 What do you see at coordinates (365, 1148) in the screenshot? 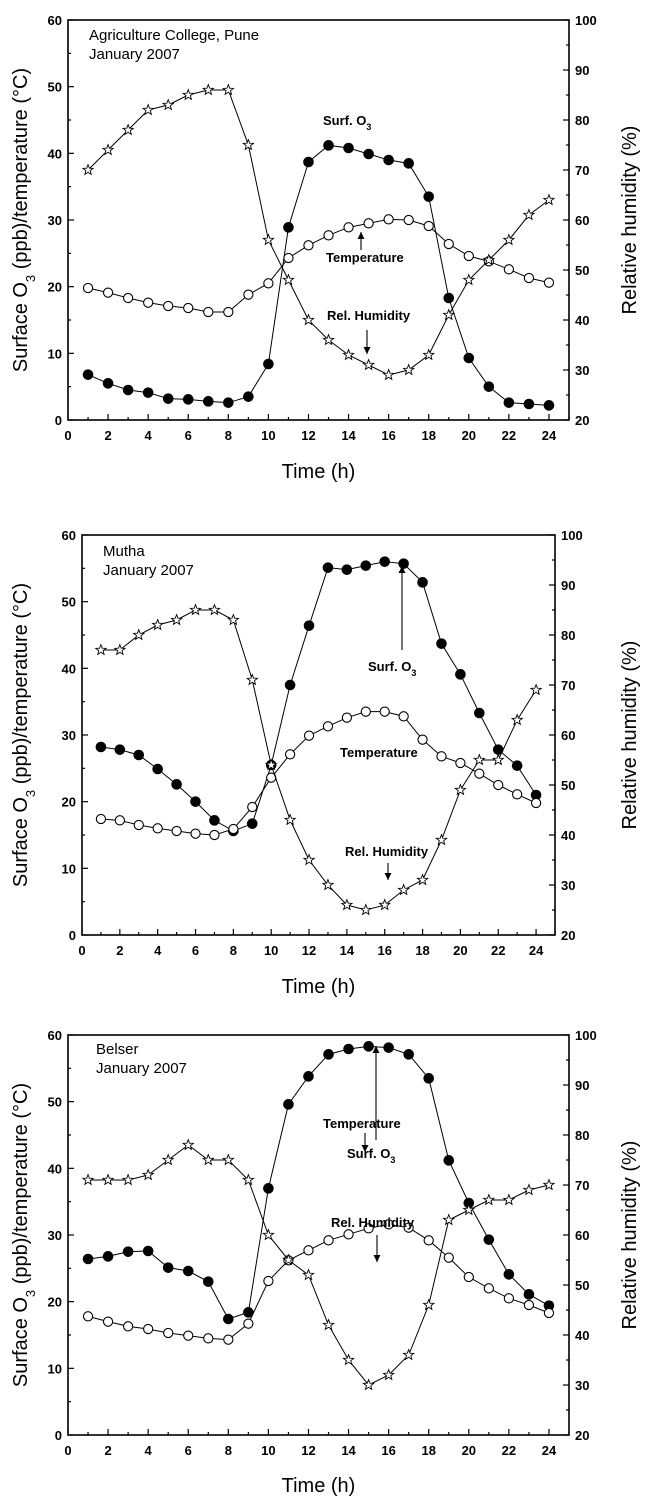
I see `annotation-arrowhead-temperature` at bounding box center [365, 1148].